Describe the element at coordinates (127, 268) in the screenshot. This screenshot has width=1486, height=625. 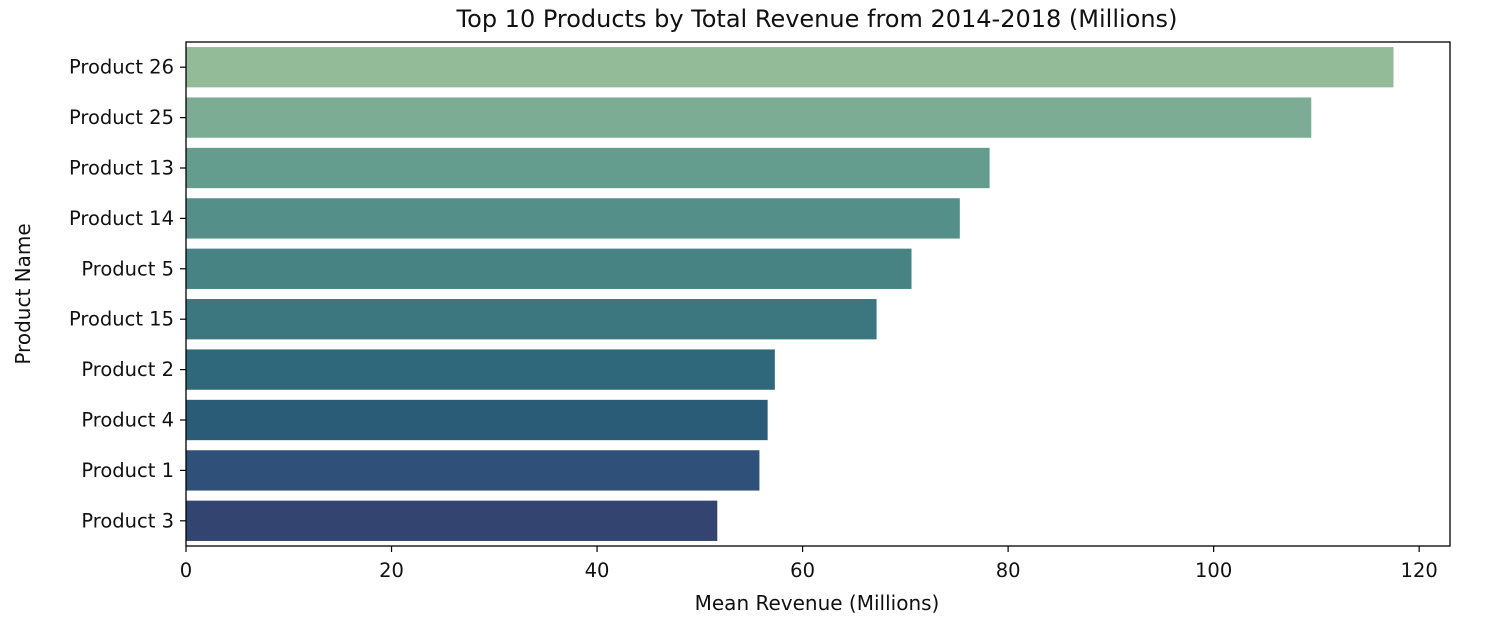
I see `y-tick-label: Product 5` at that location.